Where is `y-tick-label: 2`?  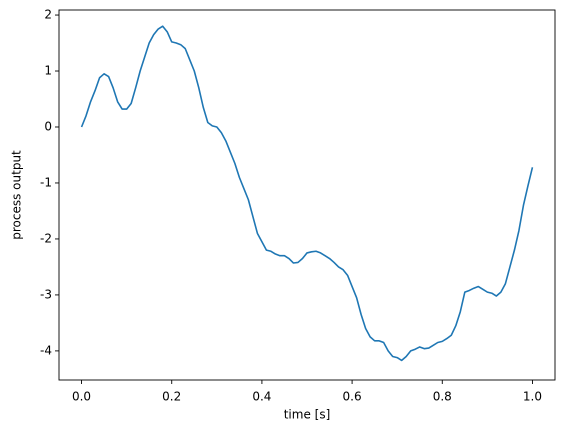 y-tick-label: 2 is located at coordinates (48, 15).